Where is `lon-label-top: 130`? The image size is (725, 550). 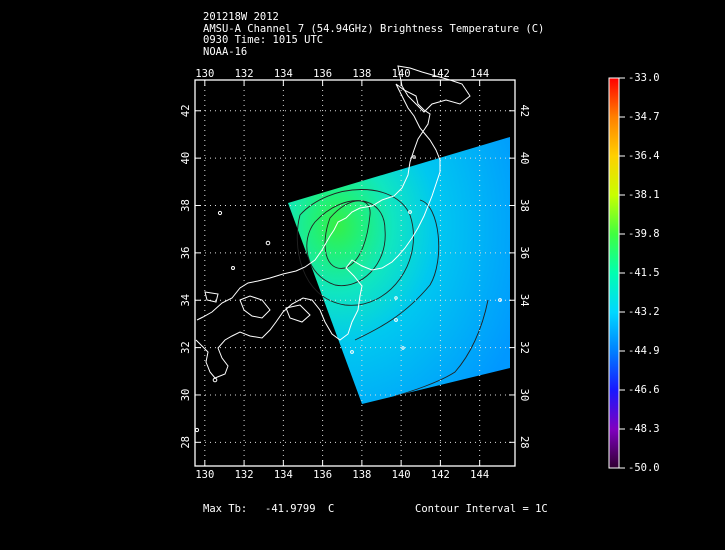 lon-label-top: 130 is located at coordinates (204, 74).